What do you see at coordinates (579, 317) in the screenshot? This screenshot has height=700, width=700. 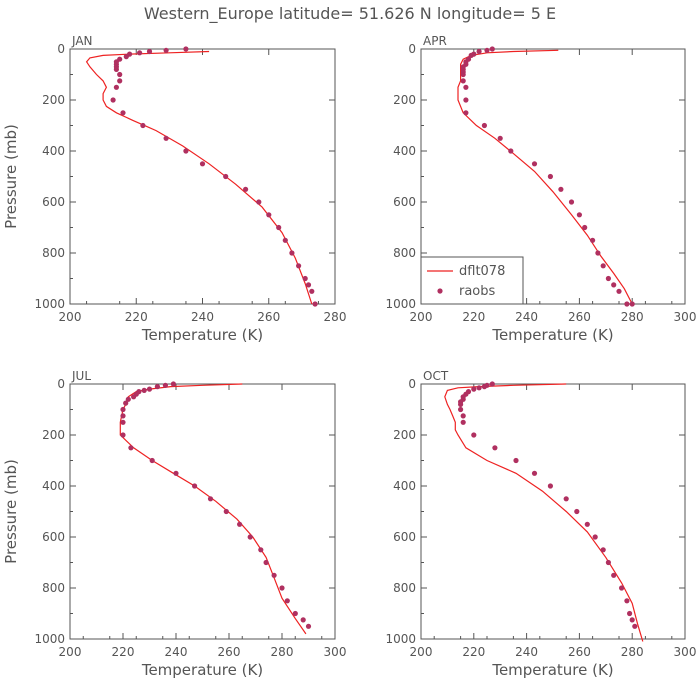 I see `panel-apr-xtick-label: 260` at bounding box center [579, 317].